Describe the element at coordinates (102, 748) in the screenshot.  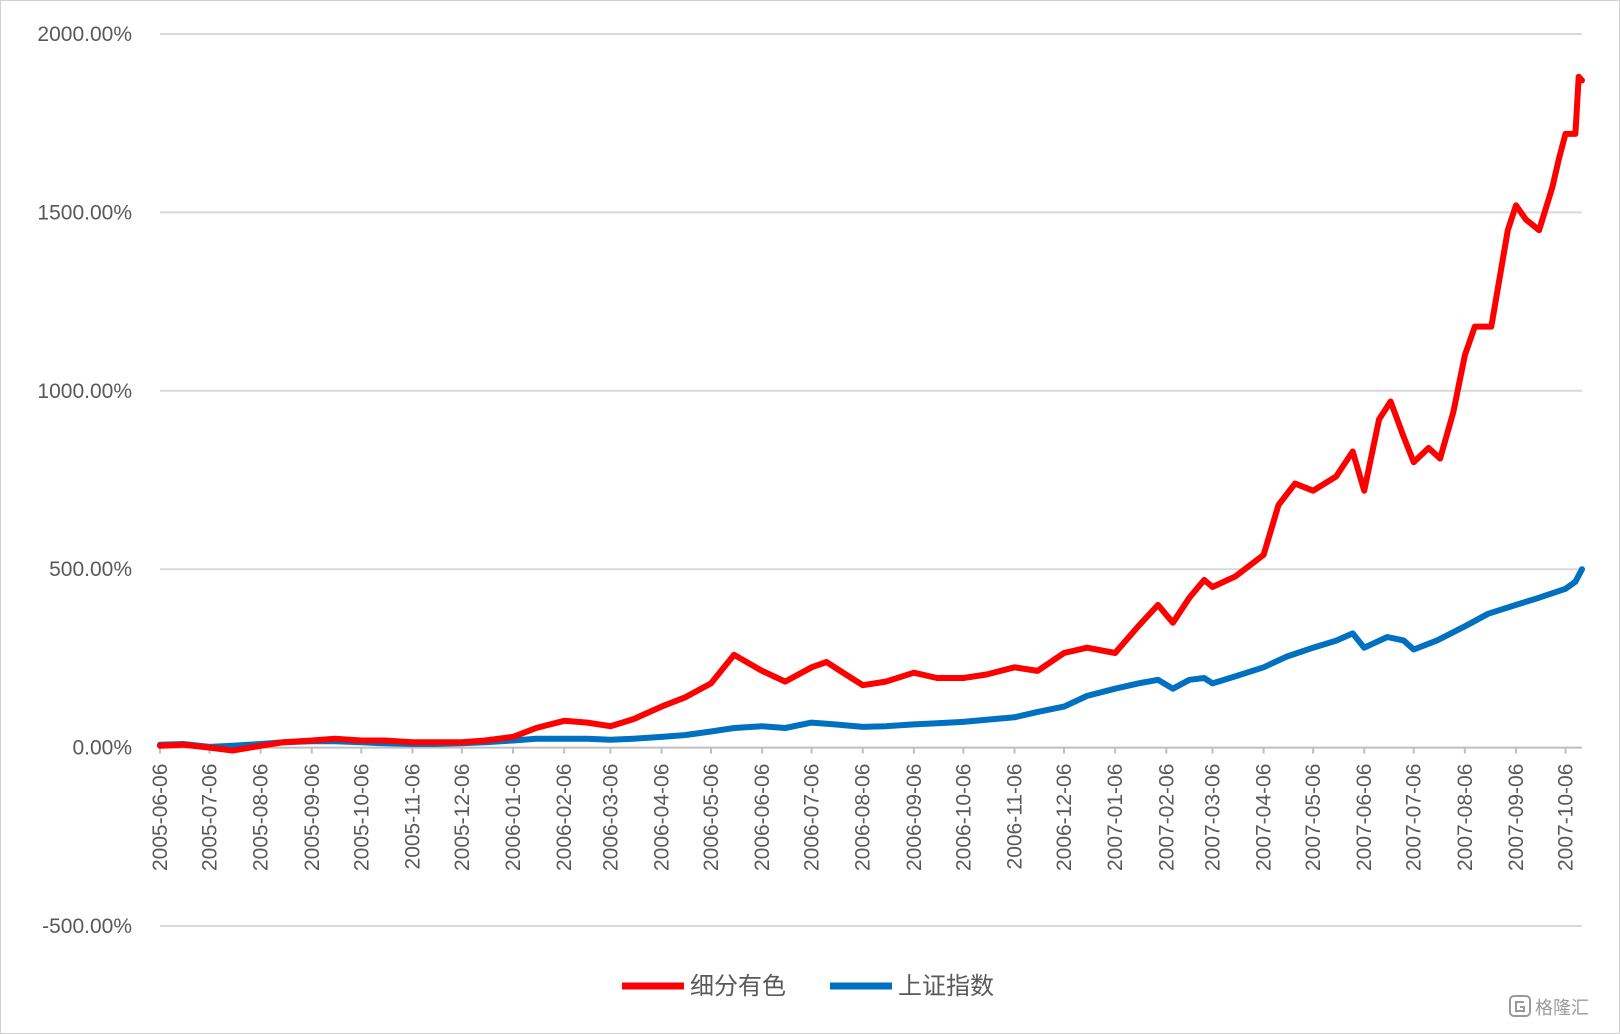
I see `y-tick-label: 0.00%` at that location.